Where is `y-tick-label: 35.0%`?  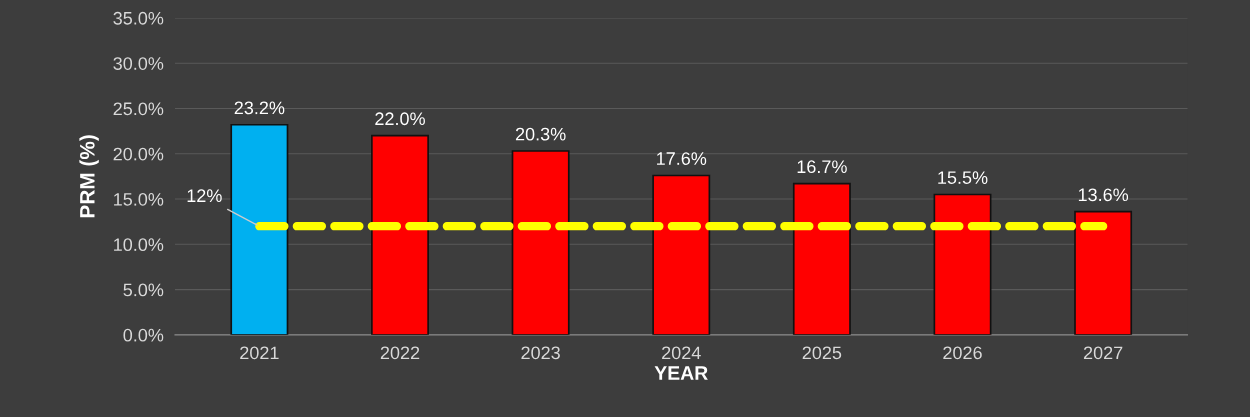
y-tick-label: 35.0% is located at coordinates (138, 18).